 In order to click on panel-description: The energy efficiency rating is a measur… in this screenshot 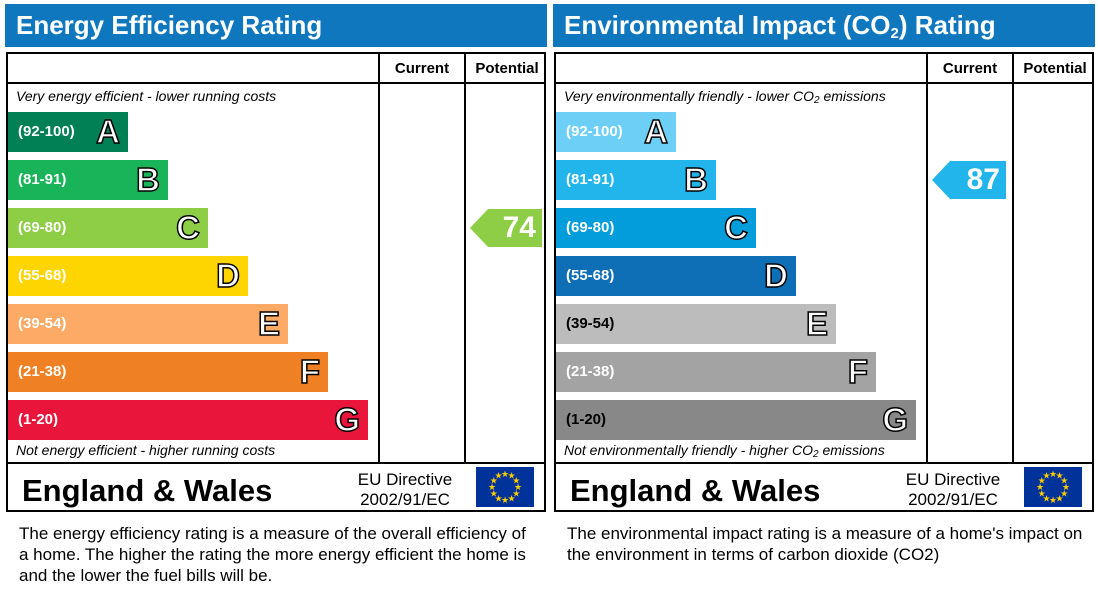, I will do `click(272, 554)`.